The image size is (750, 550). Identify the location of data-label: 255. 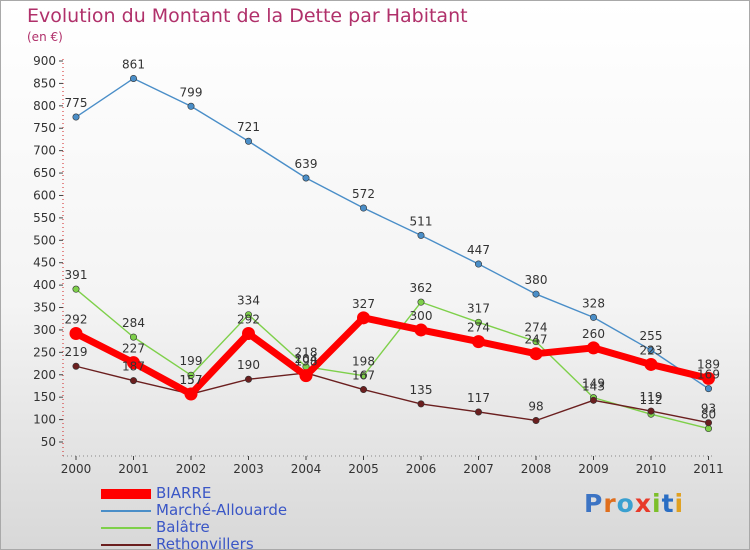
(651, 336).